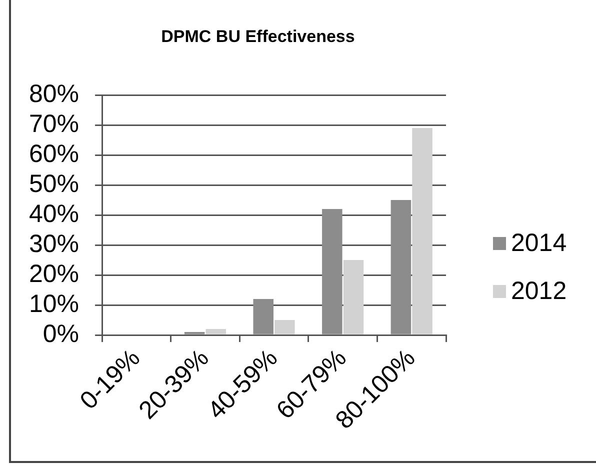 Image resolution: width=596 pixels, height=466 pixels. I want to click on y-tick-label: 50%, so click(54, 184).